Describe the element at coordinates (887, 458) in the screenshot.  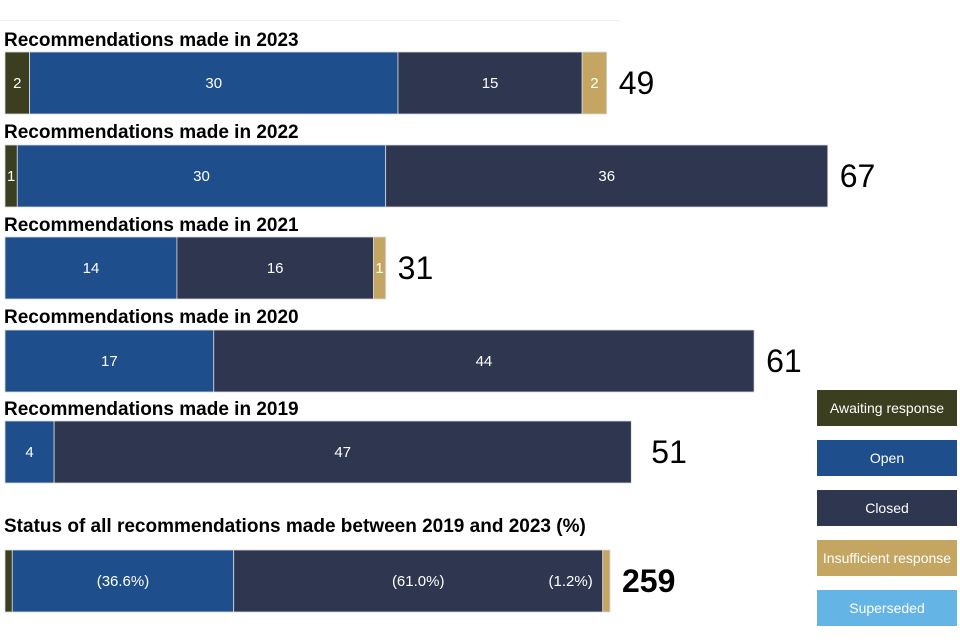
I see `legend-open: Open` at that location.